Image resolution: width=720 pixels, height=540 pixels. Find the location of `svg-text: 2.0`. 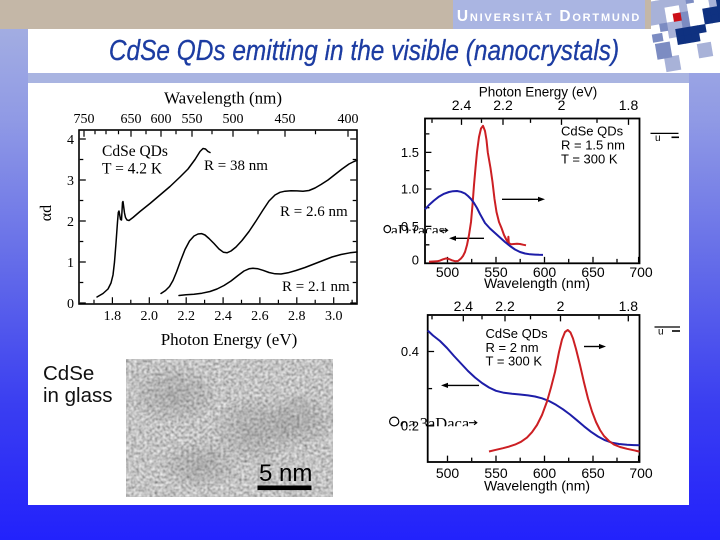

svg-text: 2.0 is located at coordinates (150, 316).